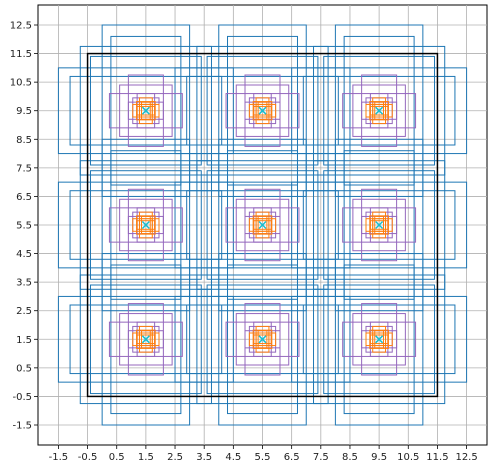 Image resolution: width=492 pixels, height=466 pixels. What do you see at coordinates (204, 457) in the screenshot?
I see `x-tick-label: 3.5` at bounding box center [204, 457].